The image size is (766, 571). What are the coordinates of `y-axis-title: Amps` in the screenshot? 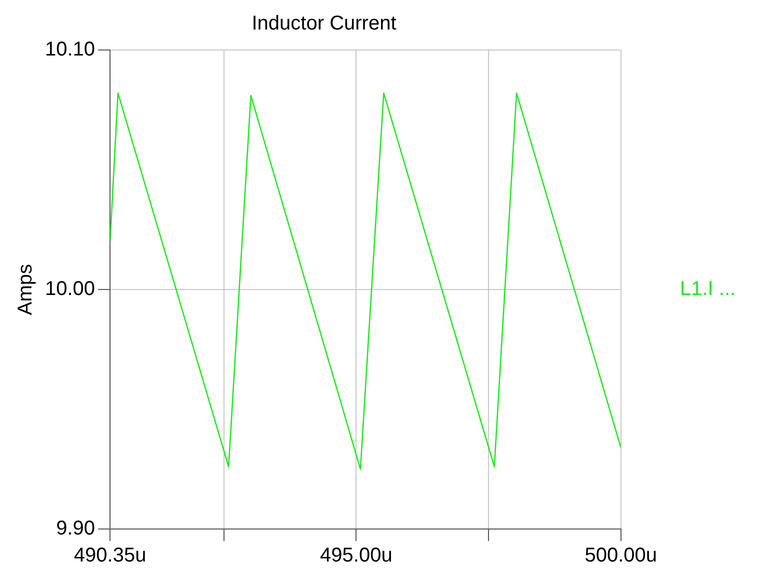 It's located at (25, 290).